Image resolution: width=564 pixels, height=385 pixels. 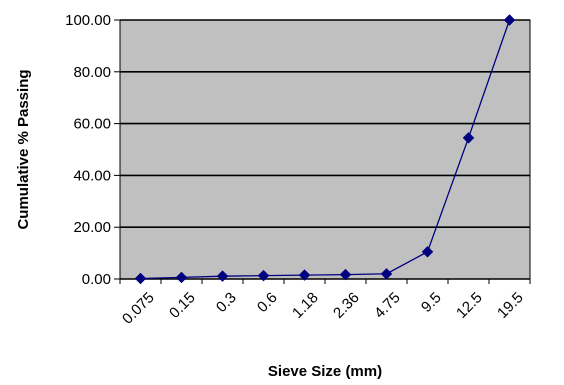 What do you see at coordinates (92, 124) in the screenshot?
I see `y-tick-label: 60.00` at bounding box center [92, 124].